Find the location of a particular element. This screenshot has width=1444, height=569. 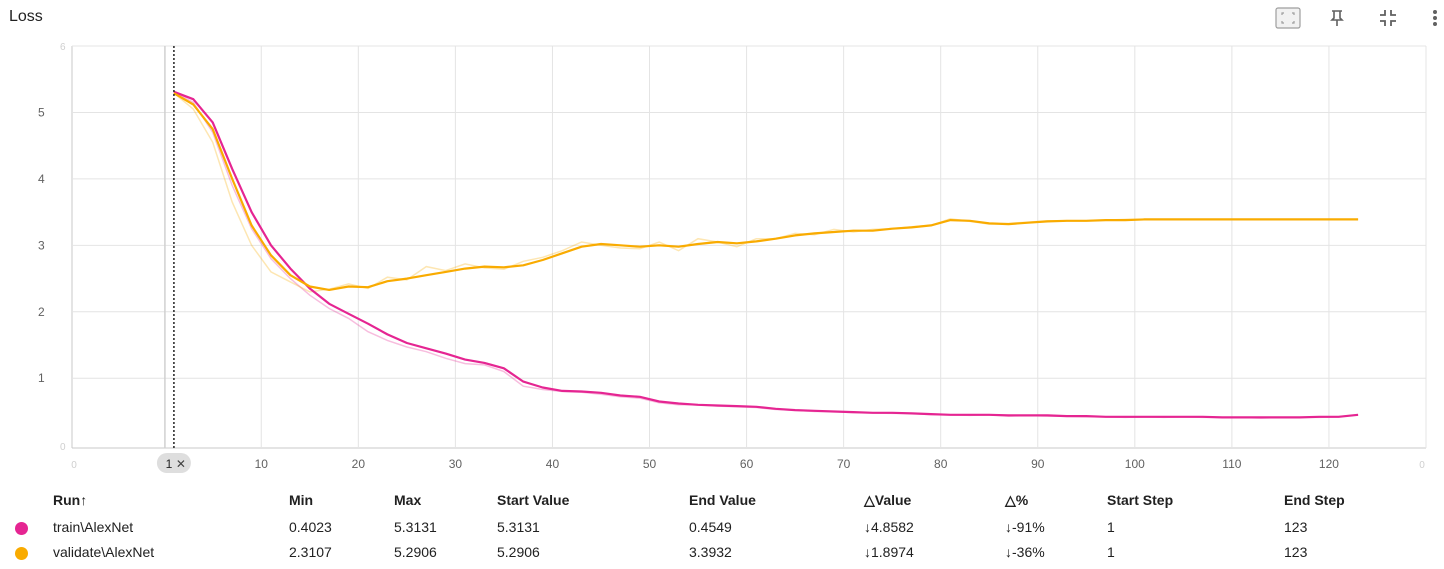

card-title: Loss is located at coordinates (26, 16).